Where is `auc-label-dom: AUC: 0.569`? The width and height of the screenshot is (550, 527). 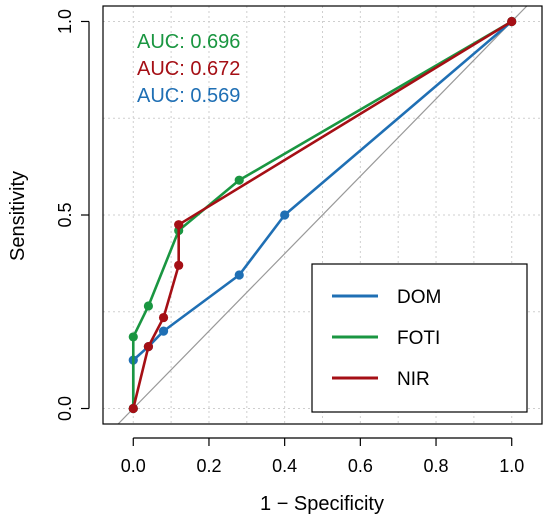
auc-label-dom: AUC: 0.569 is located at coordinates (188, 96).